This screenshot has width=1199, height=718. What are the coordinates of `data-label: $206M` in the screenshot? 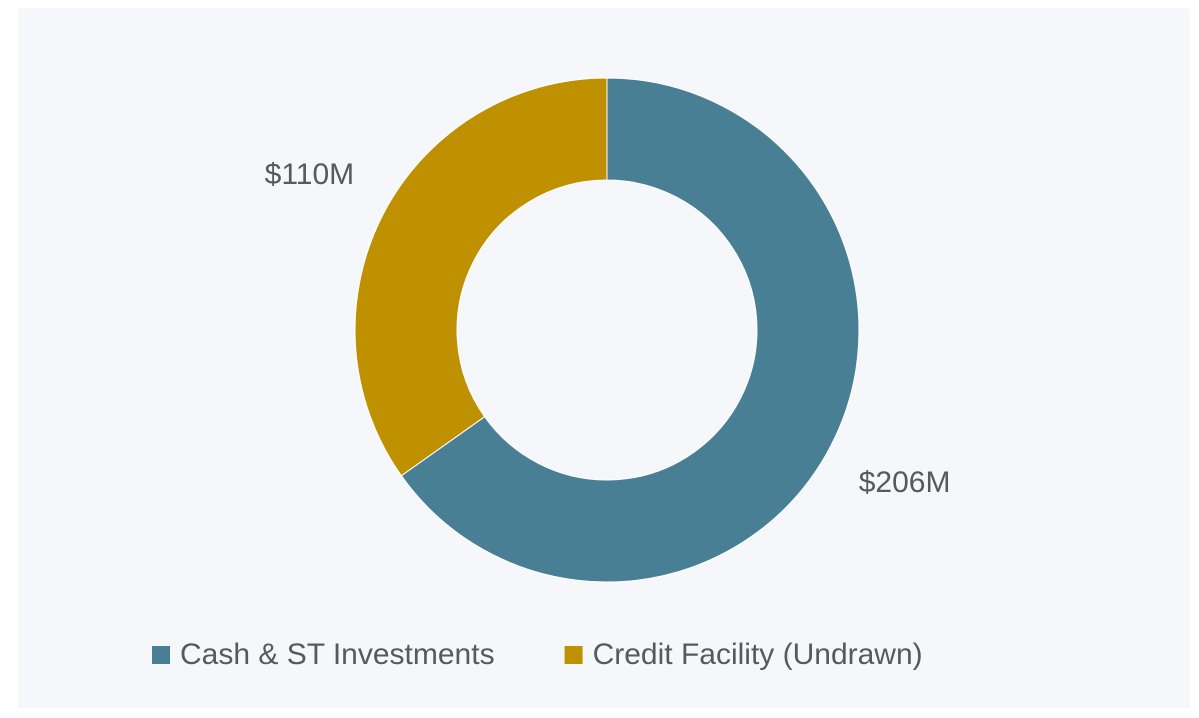 It's located at (905, 482).